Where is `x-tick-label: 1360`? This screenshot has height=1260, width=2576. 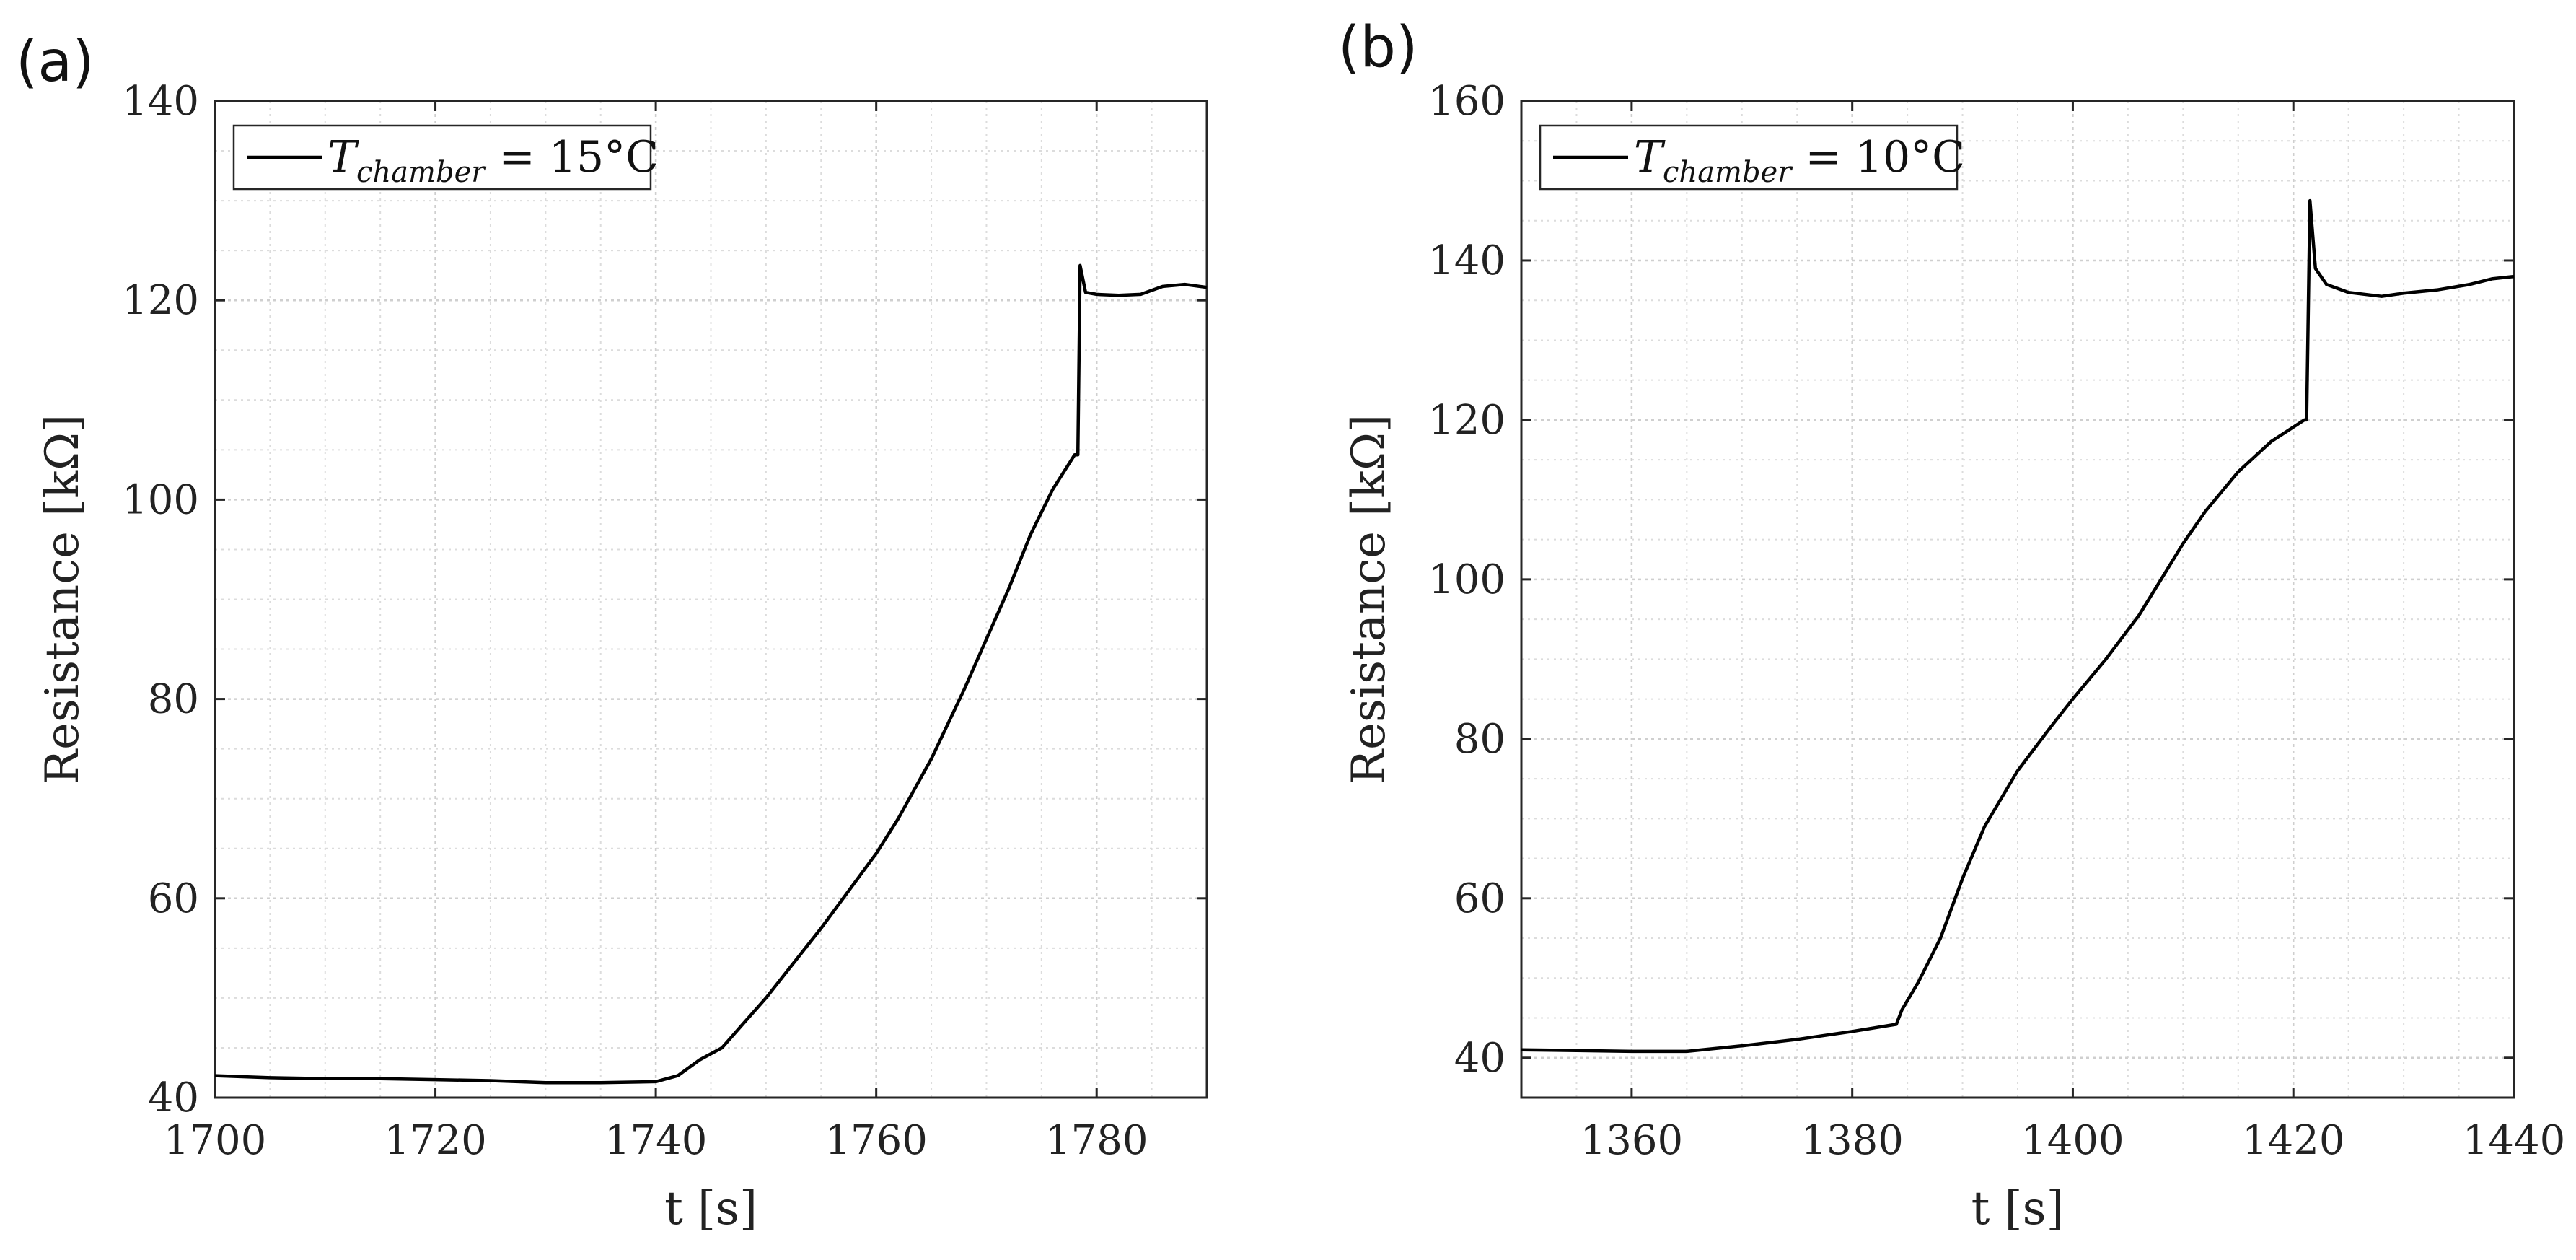 x-tick-label: 1360 is located at coordinates (1632, 1140).